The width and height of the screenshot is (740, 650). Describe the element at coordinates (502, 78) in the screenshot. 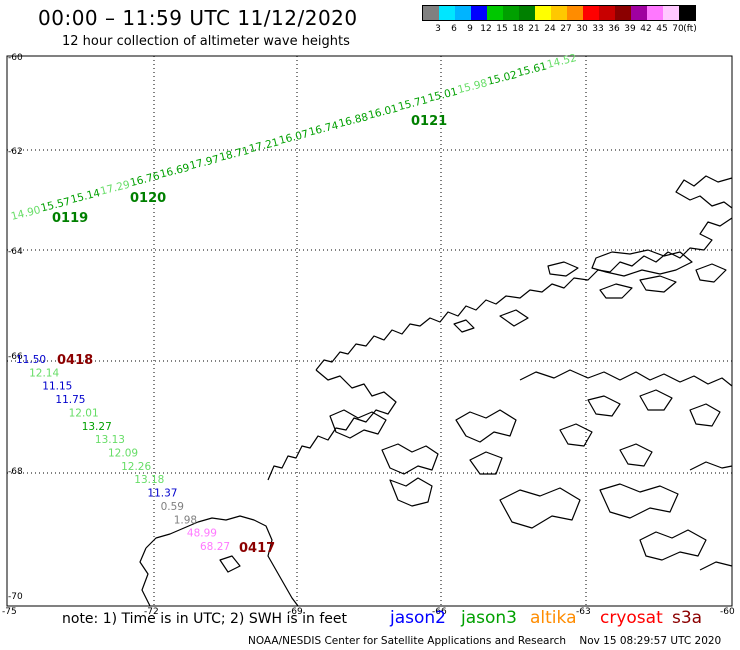

I see `wave-height-label: 15.02` at that location.